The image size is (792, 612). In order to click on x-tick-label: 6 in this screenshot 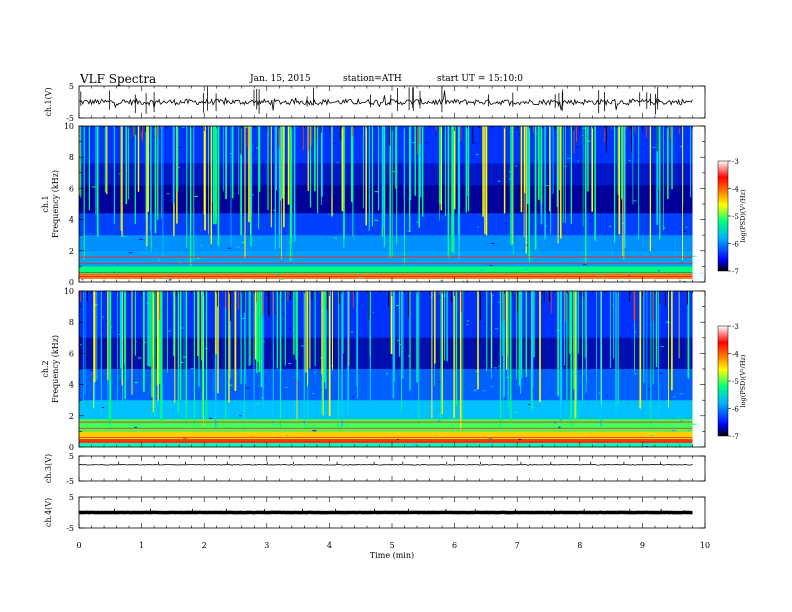, I will do `click(454, 545)`.